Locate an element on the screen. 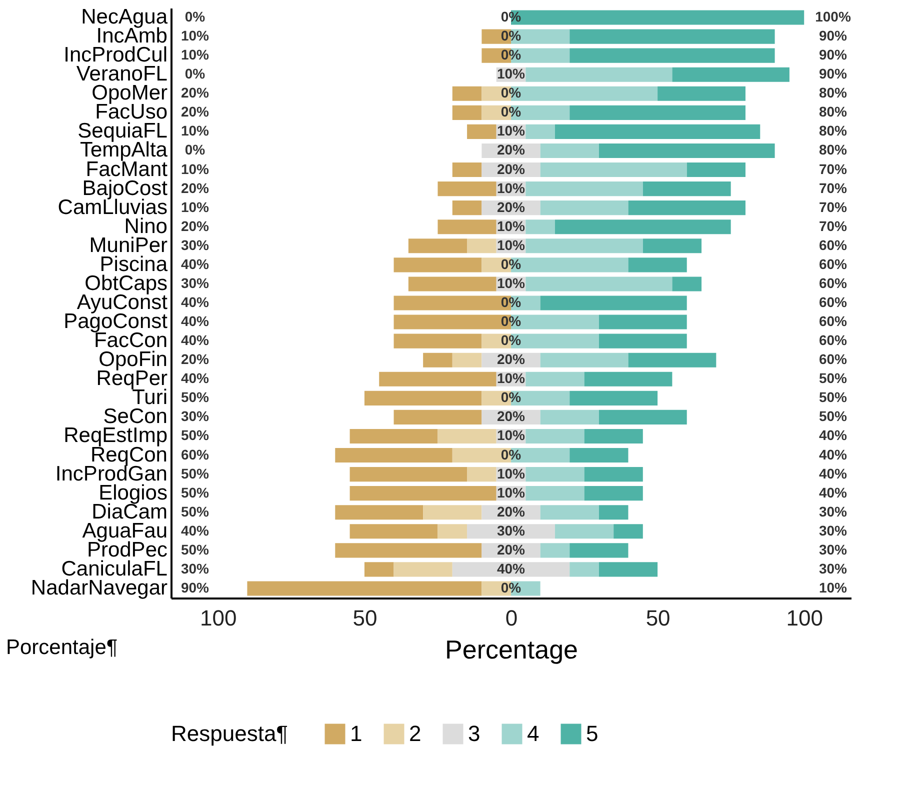 Image resolution: width=918 pixels, height=811 pixels. legend-title: Respuesta¶ is located at coordinates (229, 733).